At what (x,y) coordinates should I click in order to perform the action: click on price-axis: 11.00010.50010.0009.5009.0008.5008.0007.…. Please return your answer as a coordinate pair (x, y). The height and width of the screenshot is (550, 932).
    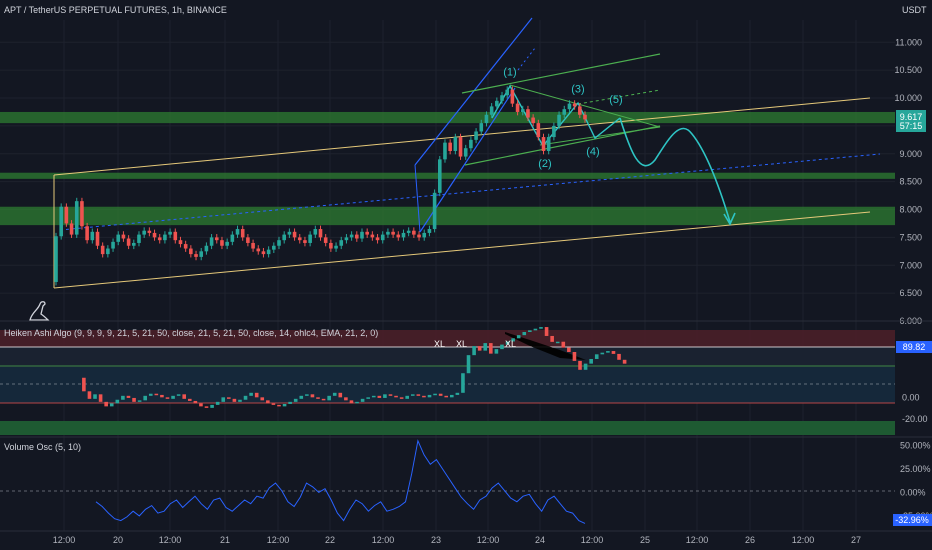
    Looking at the image, I should click on (908, 181).